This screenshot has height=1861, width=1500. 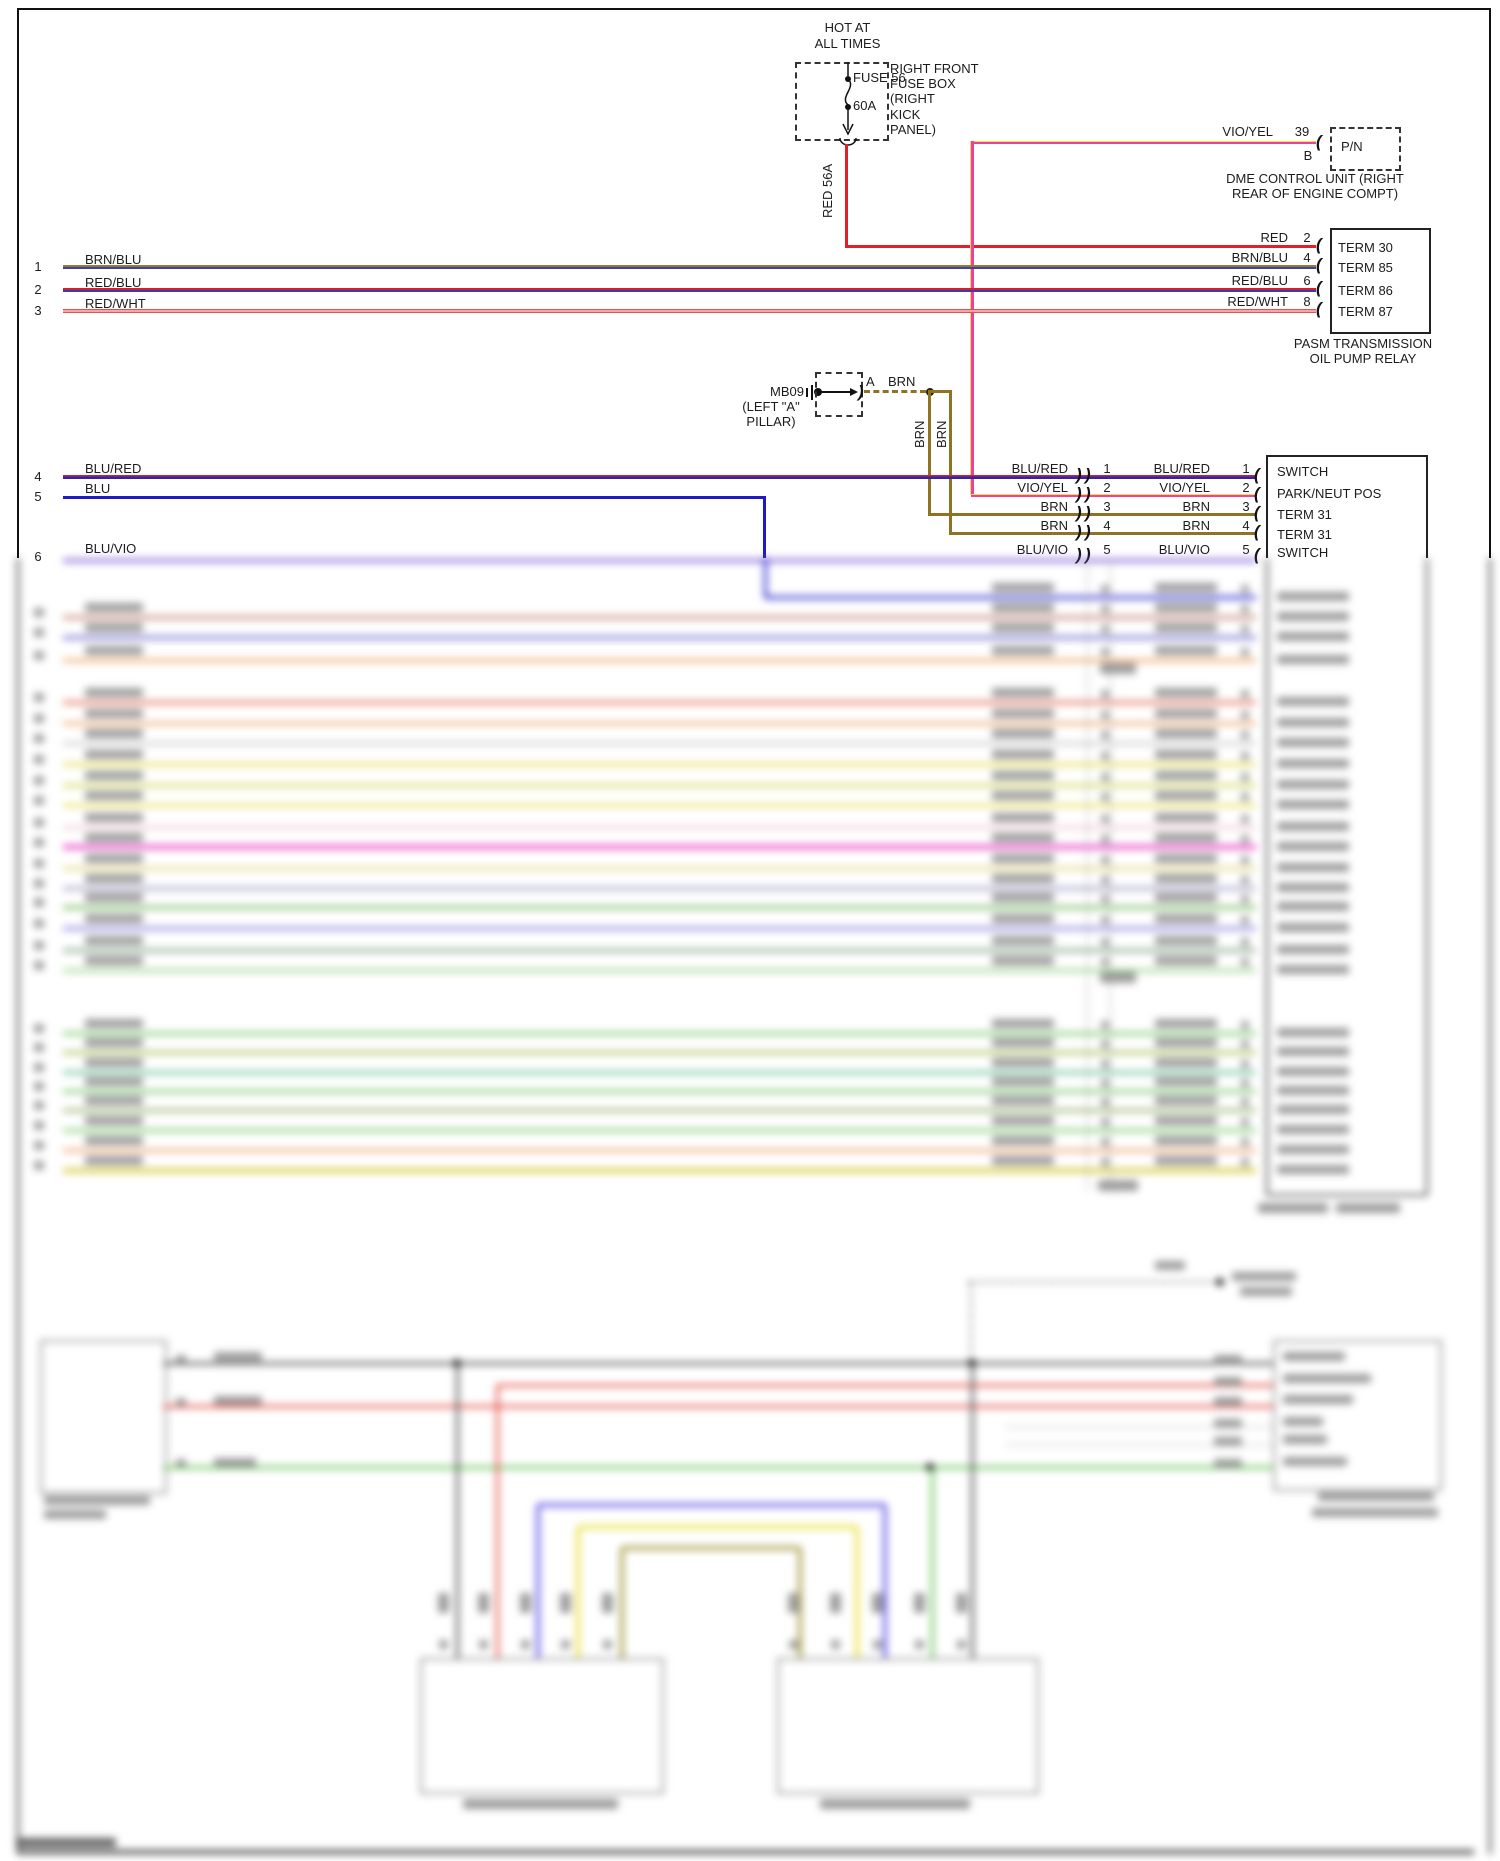 What do you see at coordinates (771, 421) in the screenshot?
I see `ground-location-2: PILLAR)` at bounding box center [771, 421].